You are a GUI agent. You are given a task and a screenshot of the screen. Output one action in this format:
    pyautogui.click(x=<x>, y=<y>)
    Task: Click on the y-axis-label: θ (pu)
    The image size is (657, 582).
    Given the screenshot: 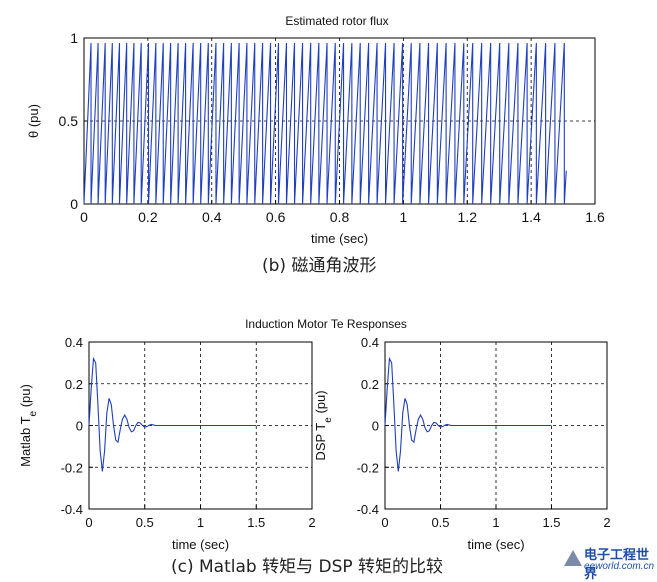 What is the action you would take?
    pyautogui.click(x=33, y=121)
    